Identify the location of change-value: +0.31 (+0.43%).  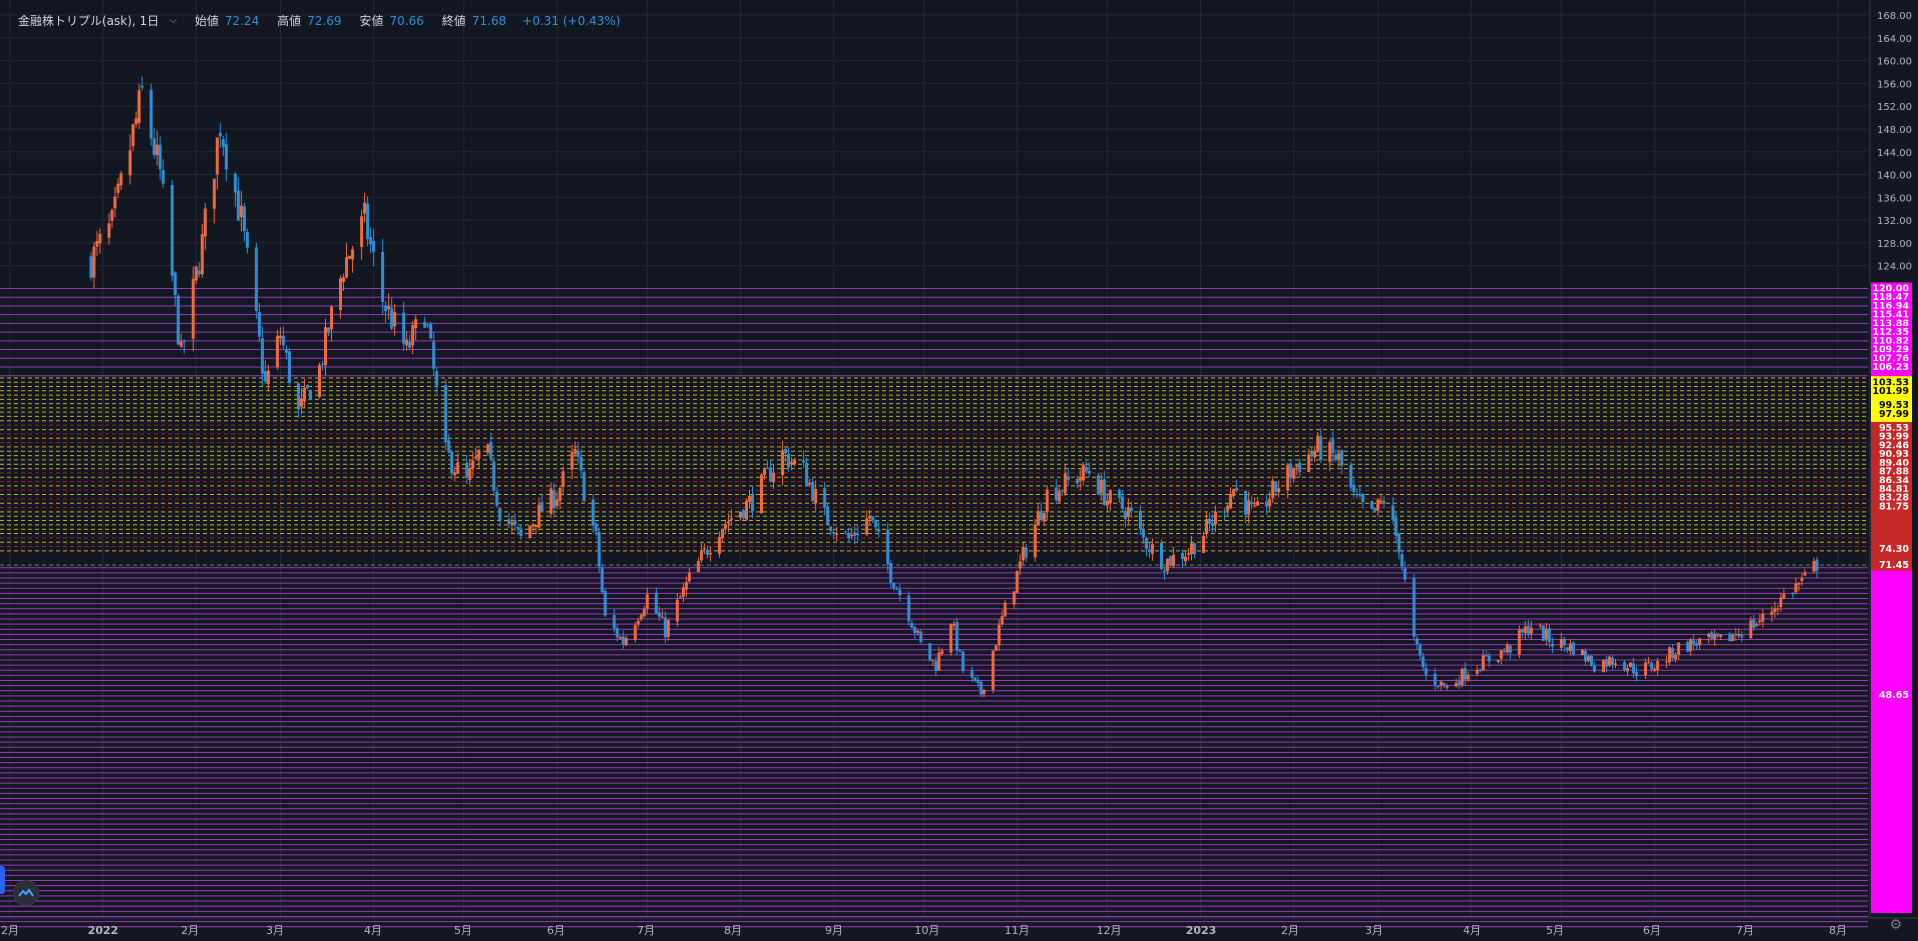
(571, 20).